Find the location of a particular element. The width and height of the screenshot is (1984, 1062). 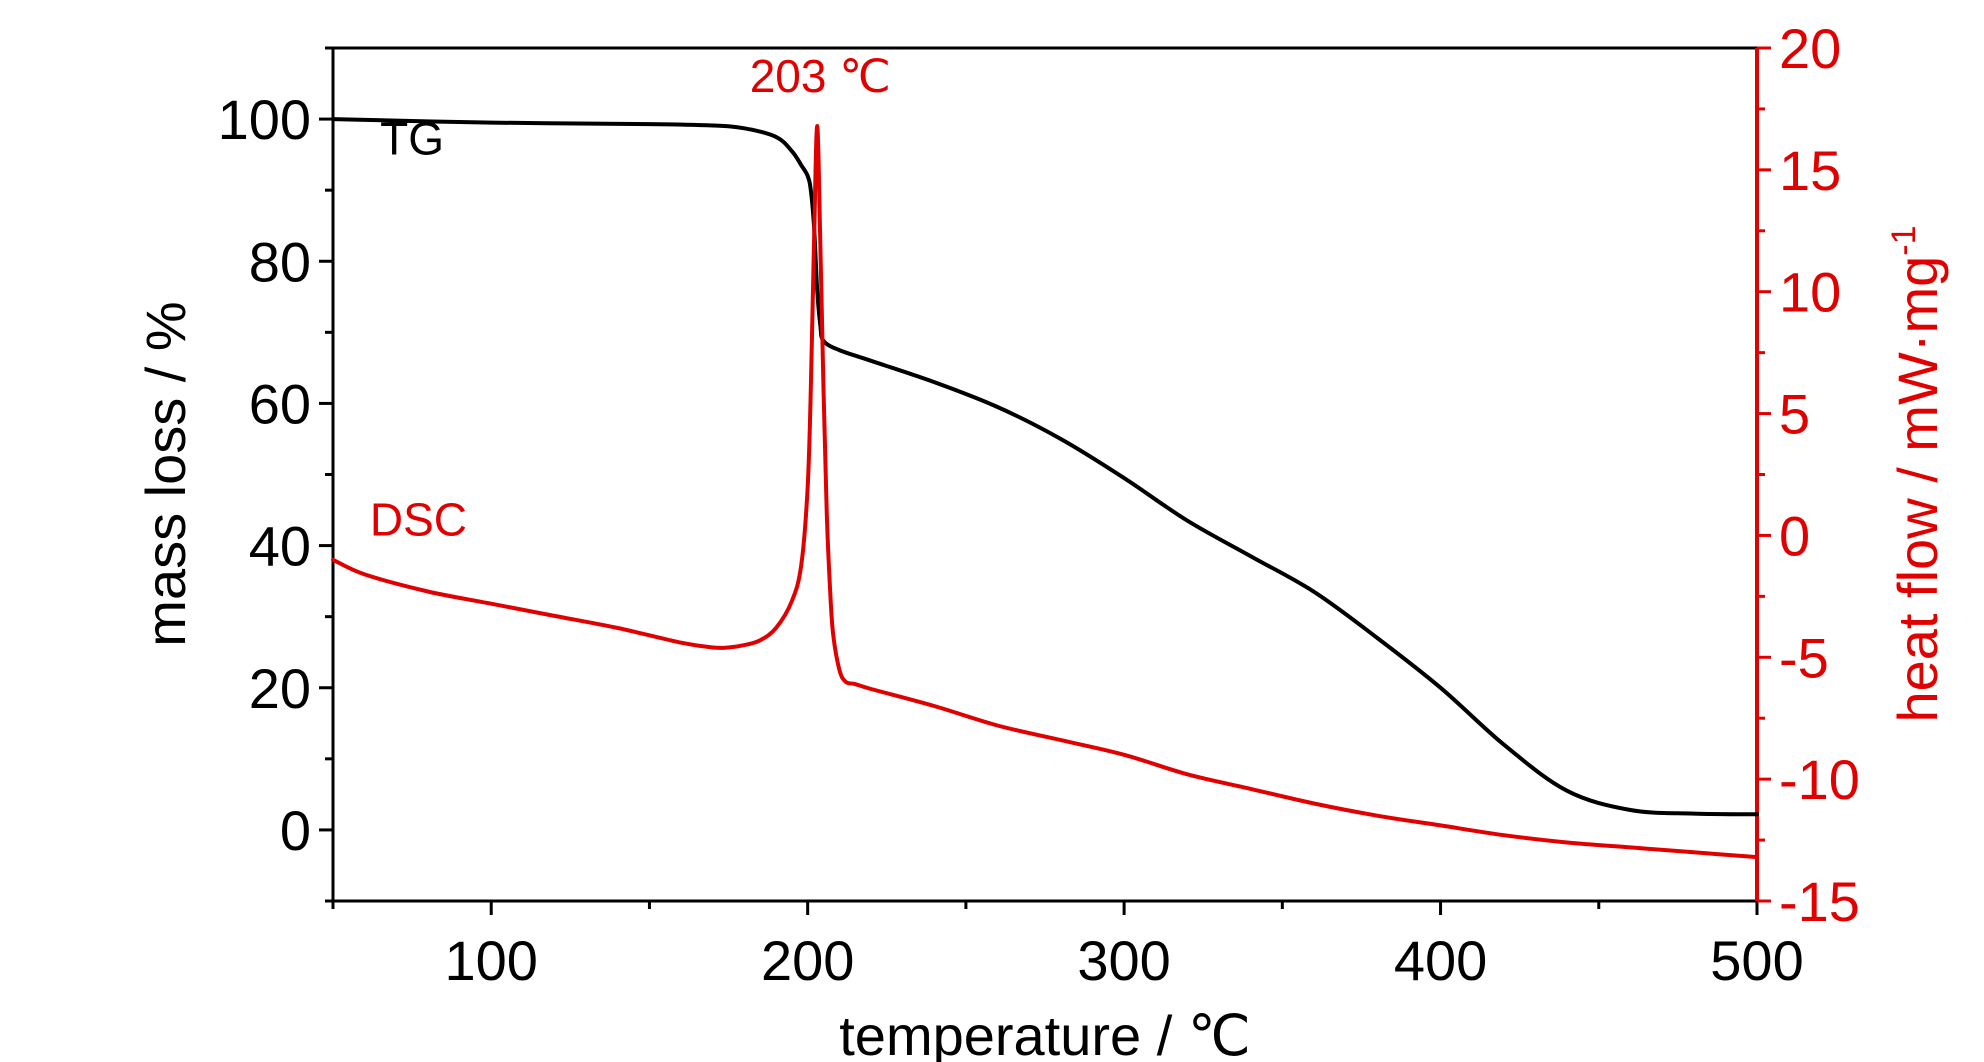

left-tick-label: 20 is located at coordinates (280, 688).